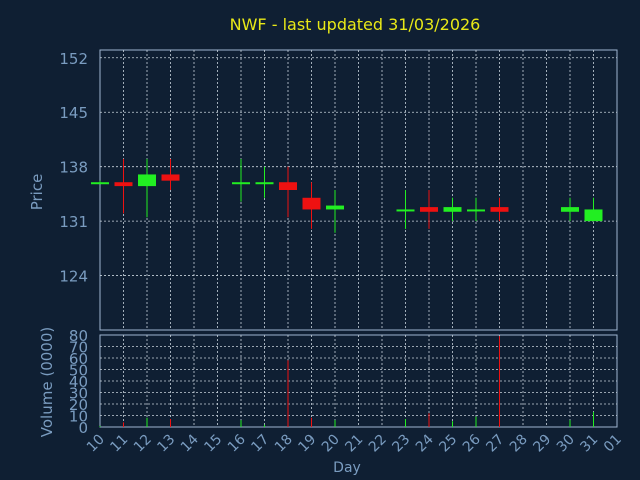 This screenshot has width=640, height=480. Describe the element at coordinates (519, 444) in the screenshot. I see `x-tick-label: 28` at that location.